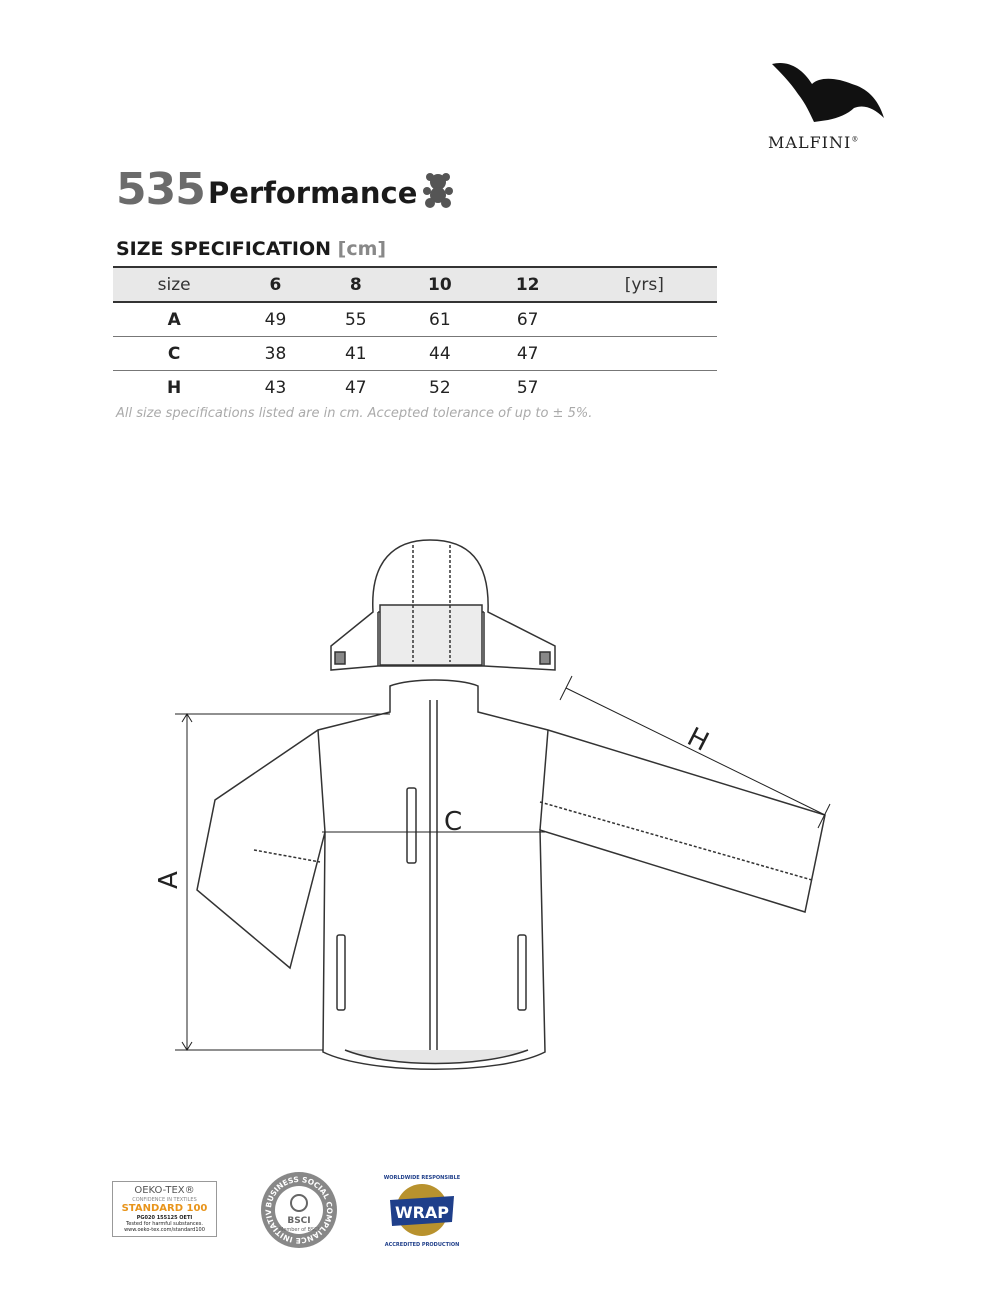  I want to click on svg-text: WORLDWIDE RESPONSIBLE, so click(422, 1178).